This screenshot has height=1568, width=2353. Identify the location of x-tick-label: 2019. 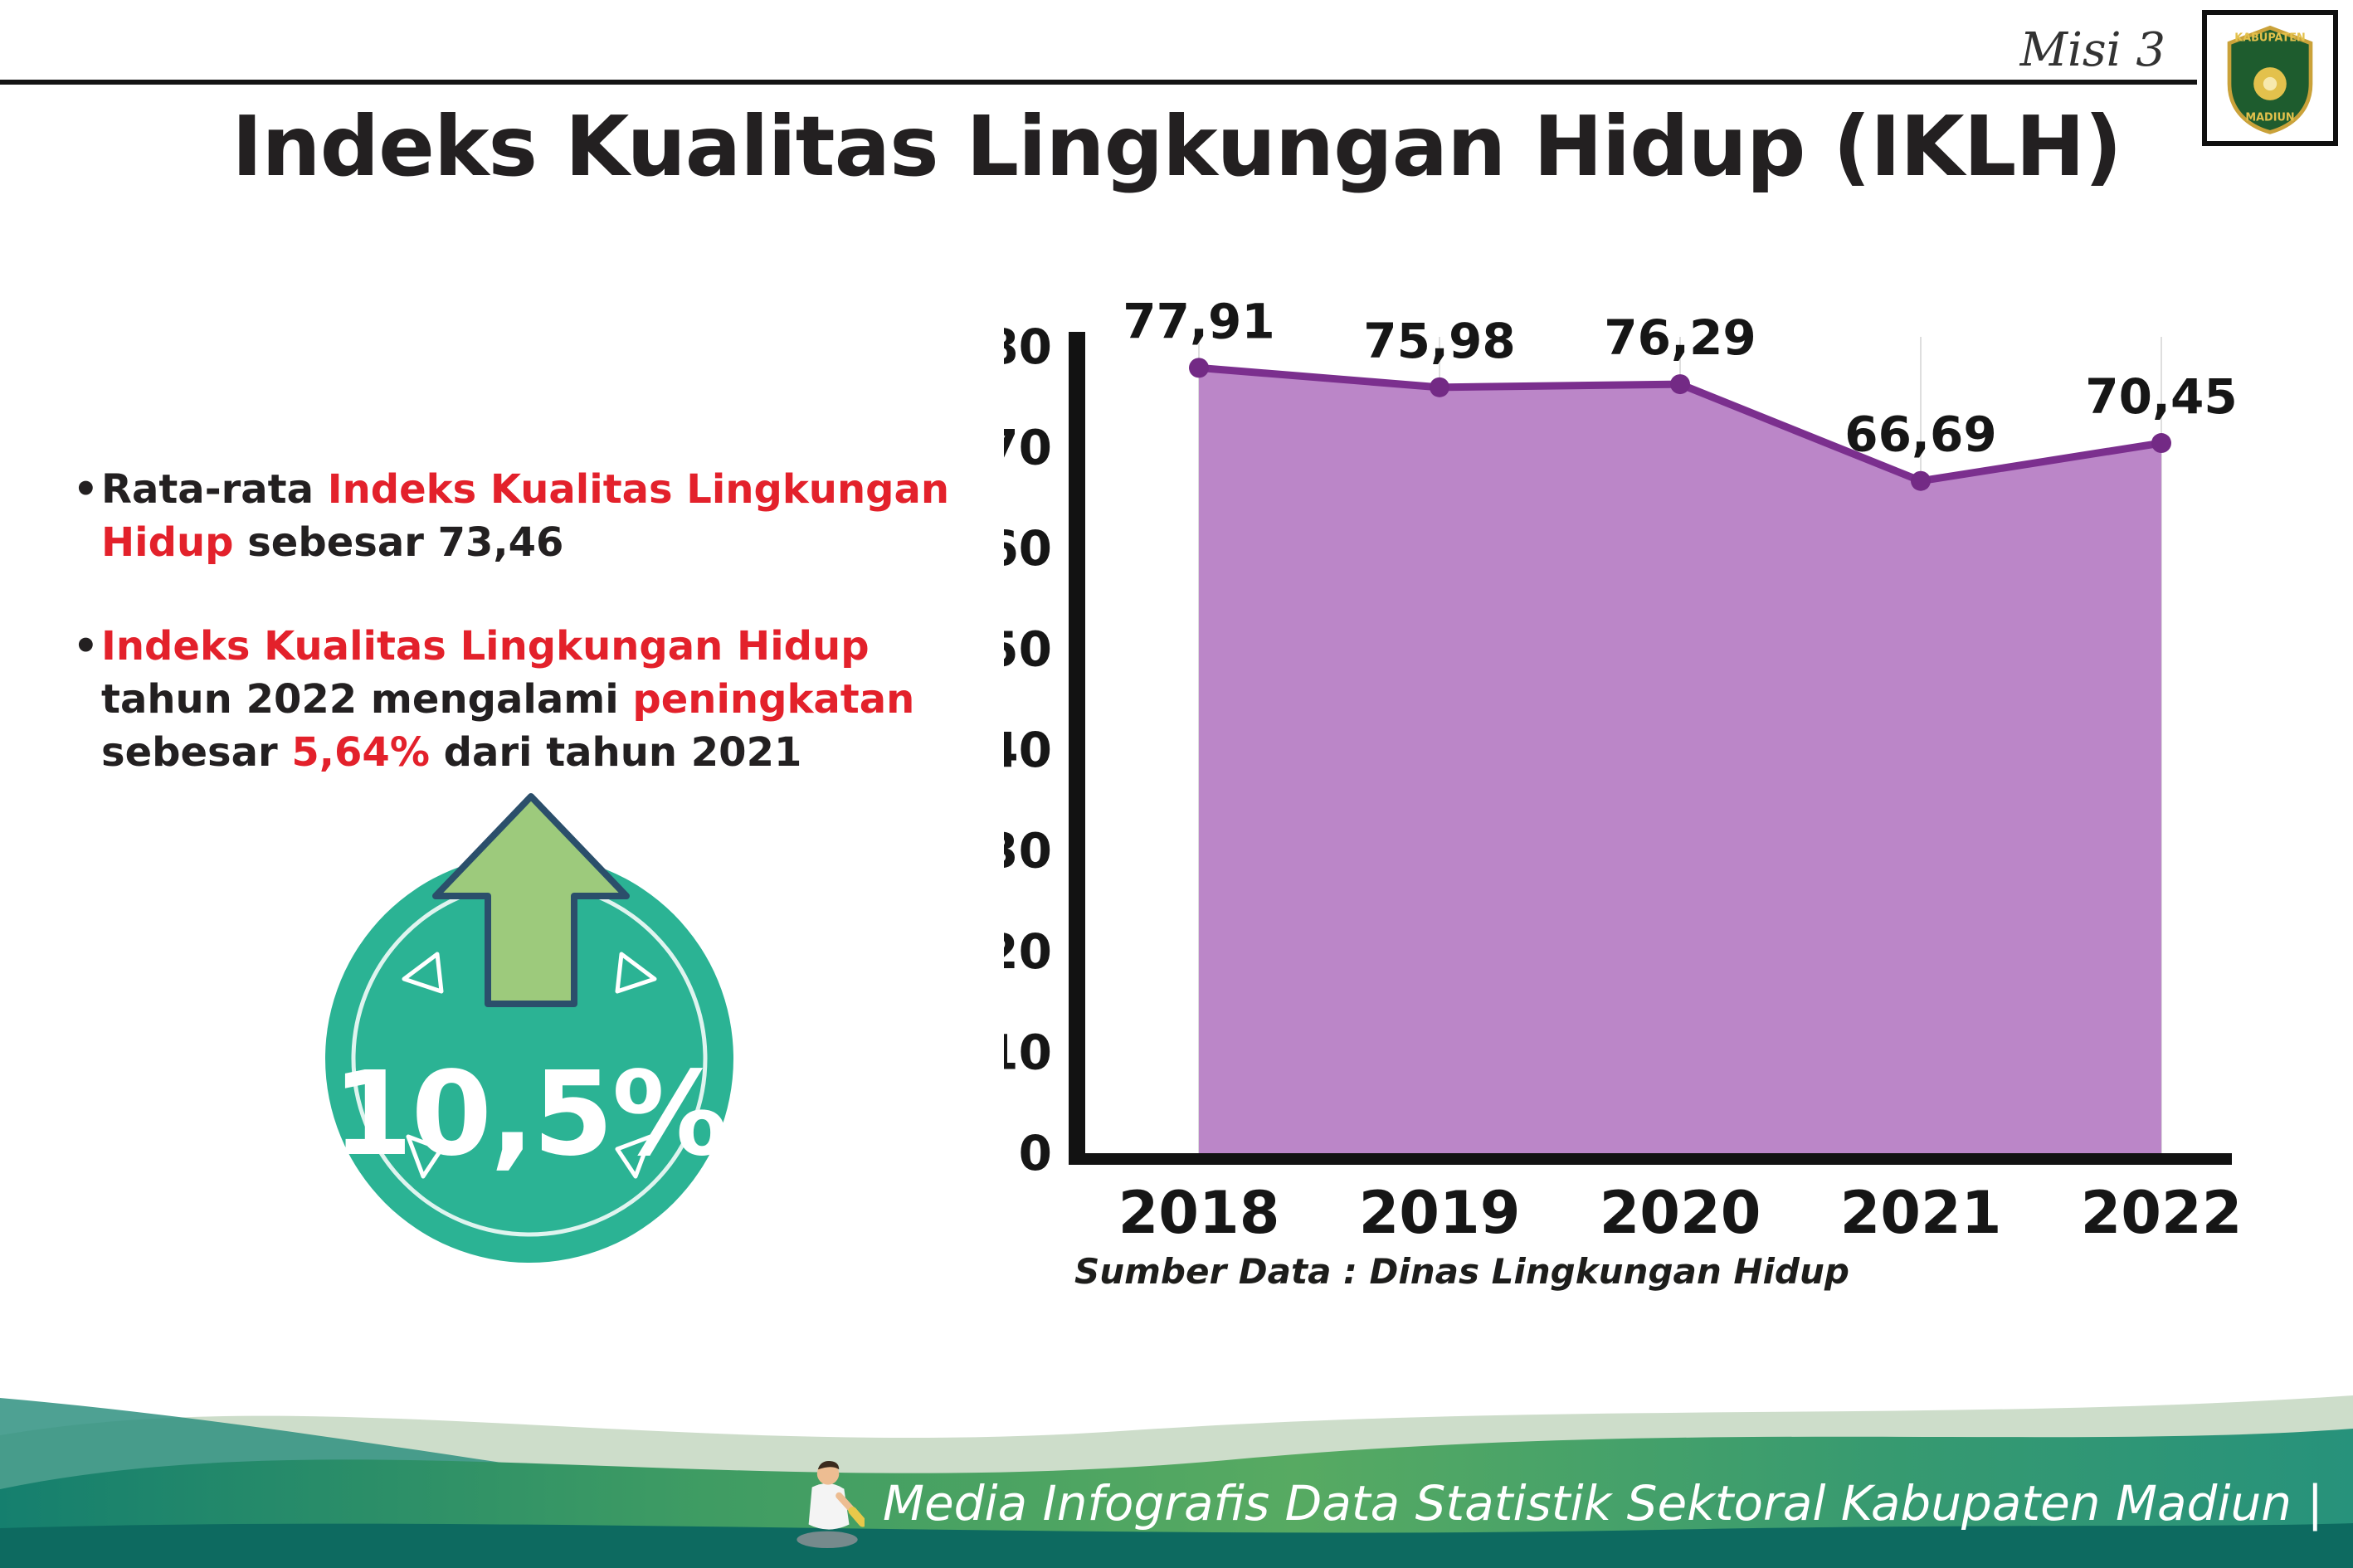
(1440, 1213).